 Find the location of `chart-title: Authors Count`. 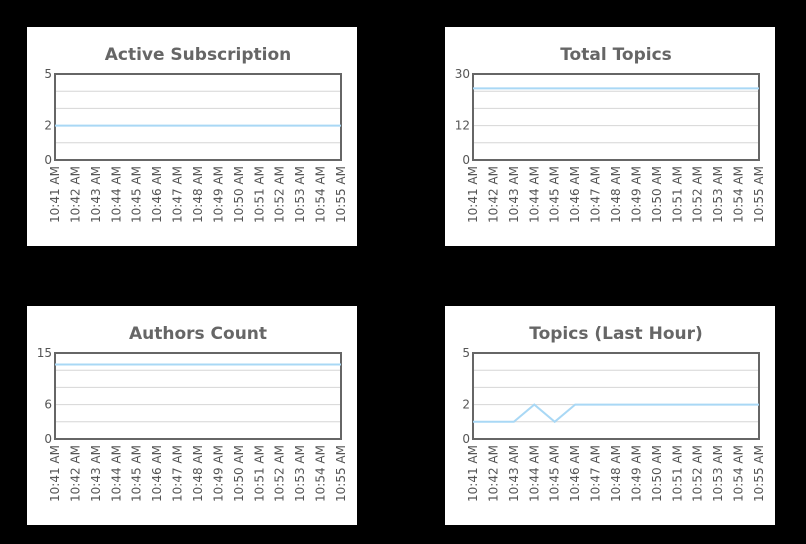

chart-title: Authors Count is located at coordinates (198, 334).